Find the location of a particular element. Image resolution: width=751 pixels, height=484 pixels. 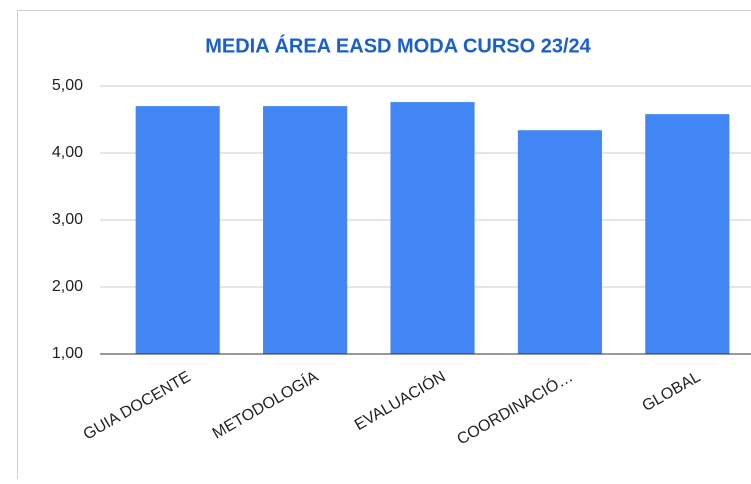

y-tick-label: 5,00 is located at coordinates (67, 85).